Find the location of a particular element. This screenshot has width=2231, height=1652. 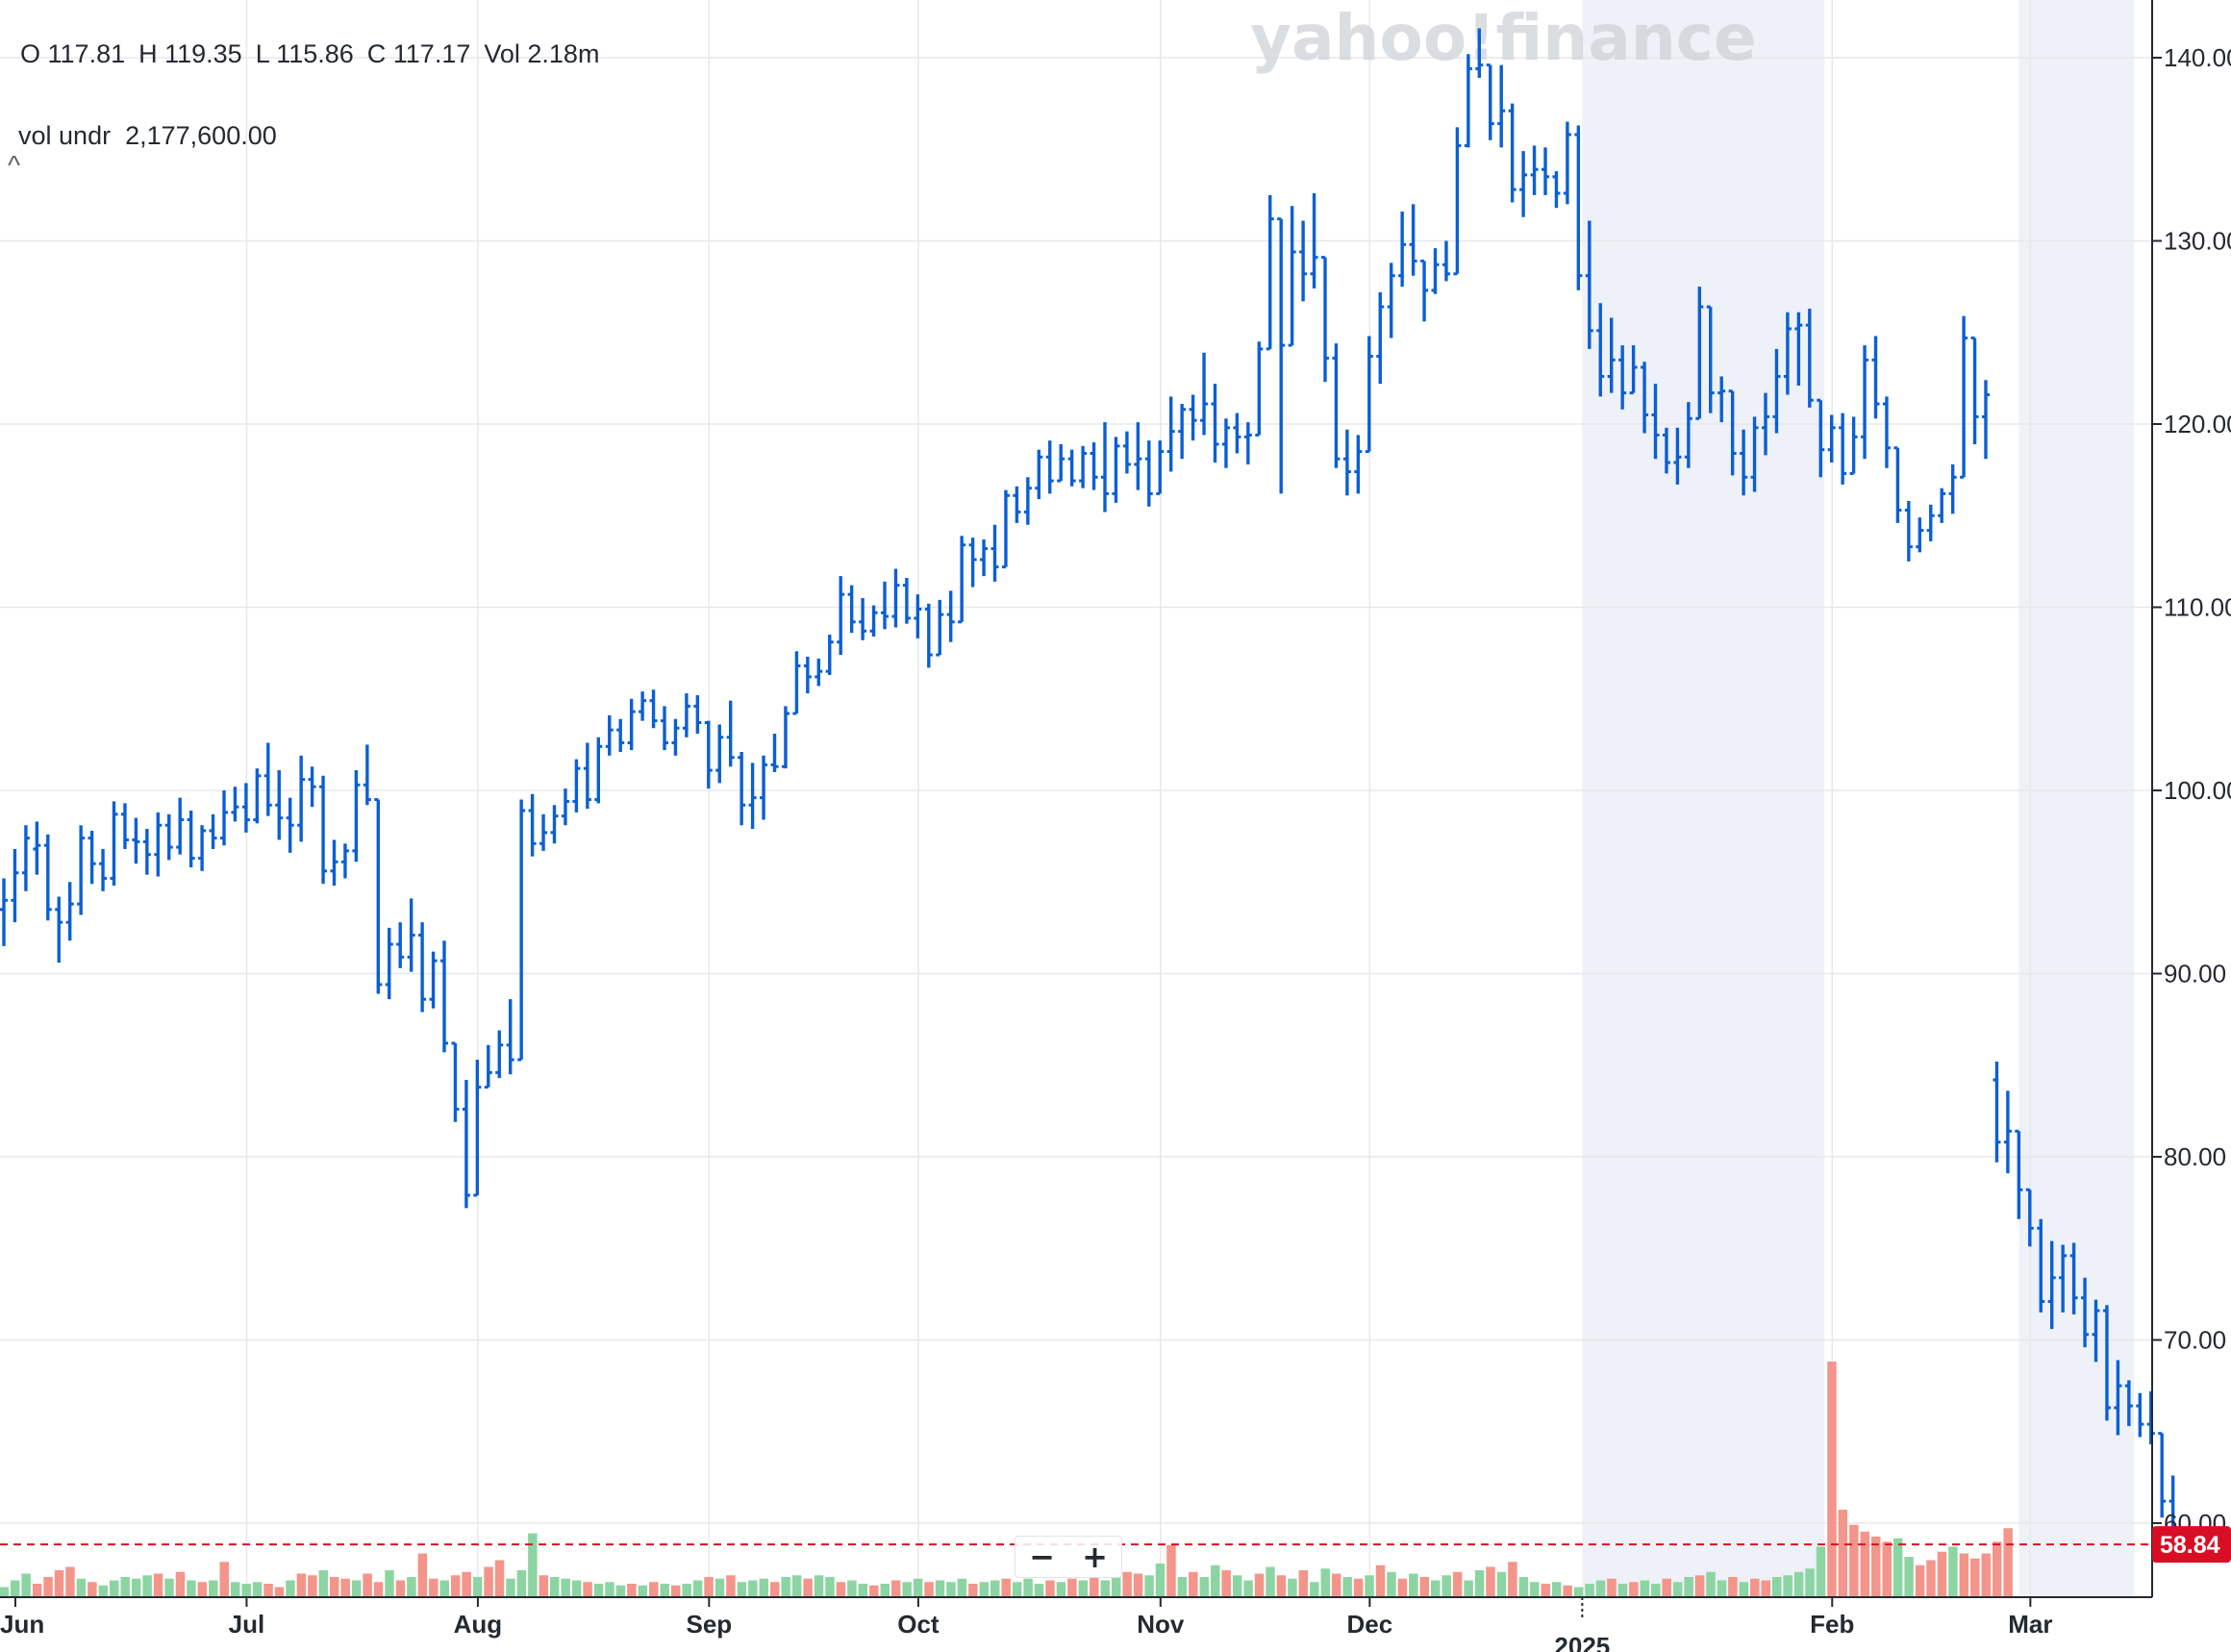

volume-indicator-label: vol undr is located at coordinates (65, 135).